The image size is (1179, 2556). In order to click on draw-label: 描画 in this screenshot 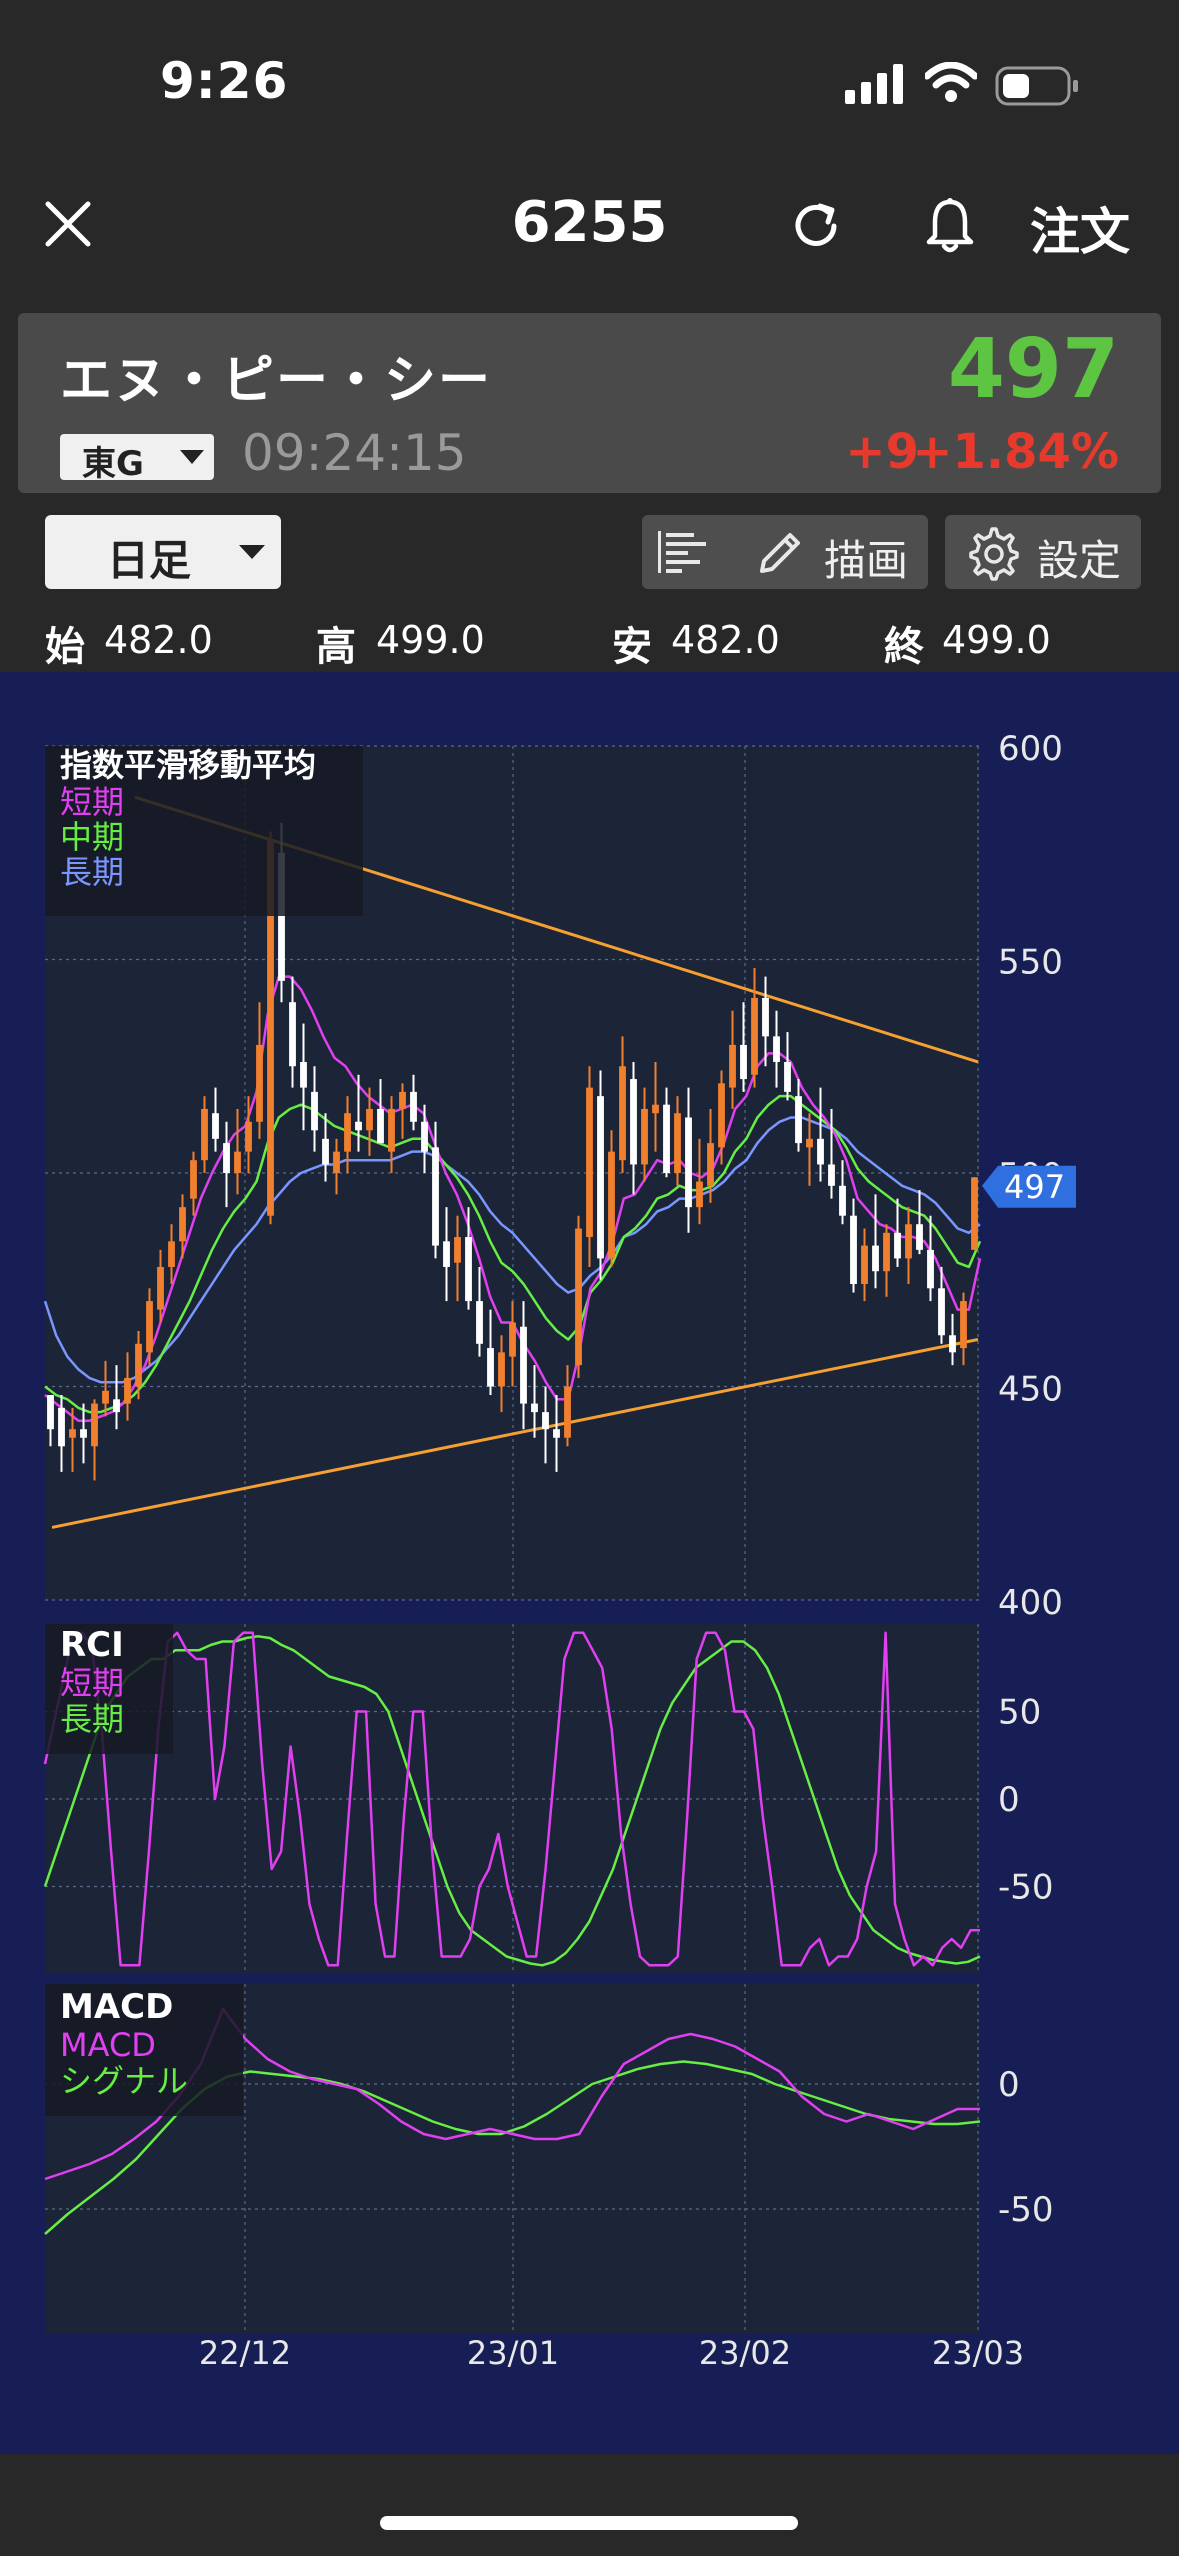, I will do `click(866, 560)`.